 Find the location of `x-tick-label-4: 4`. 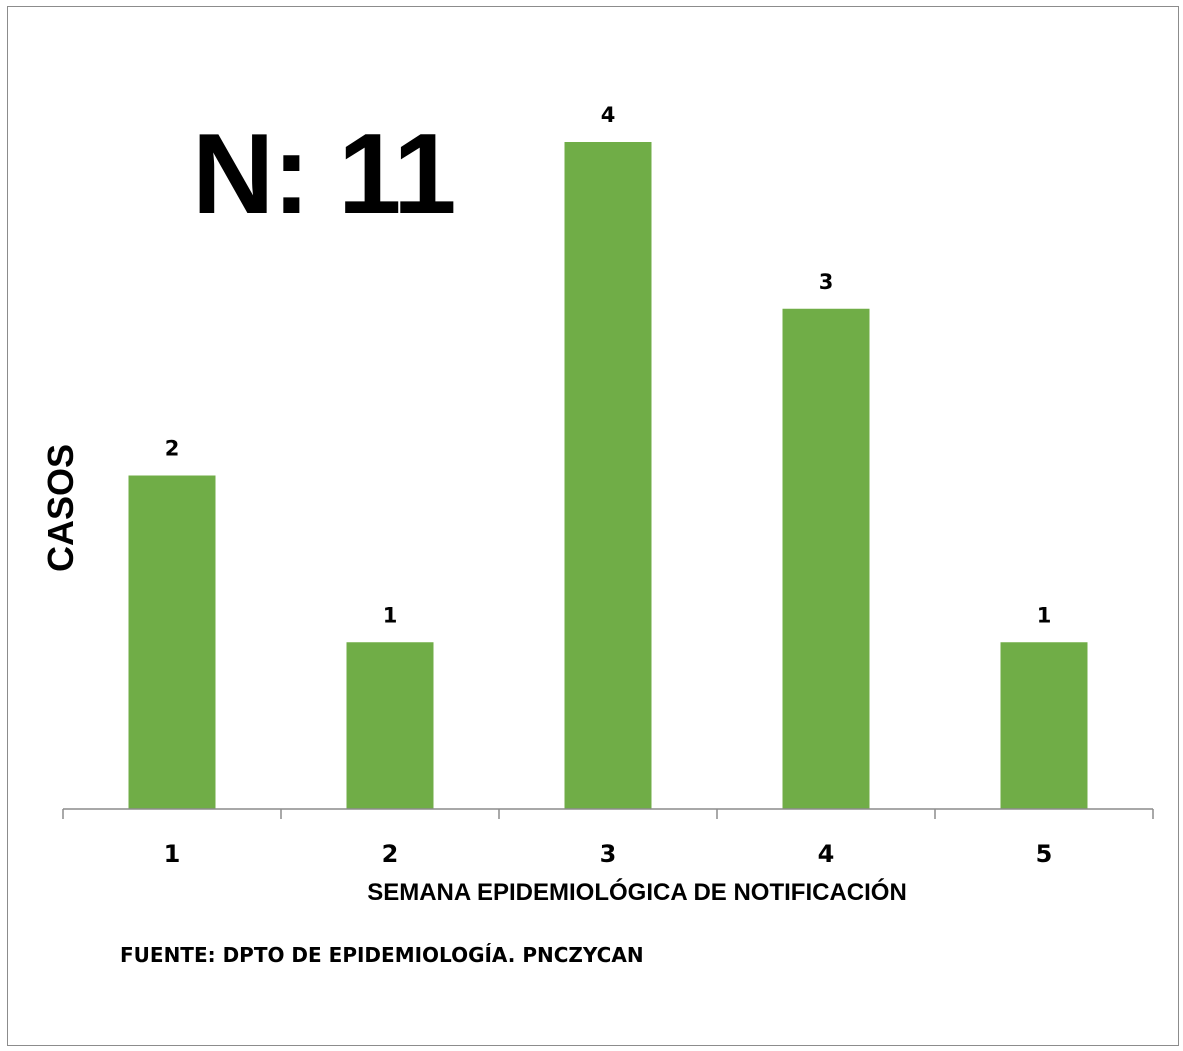

x-tick-label-4: 4 is located at coordinates (826, 854).